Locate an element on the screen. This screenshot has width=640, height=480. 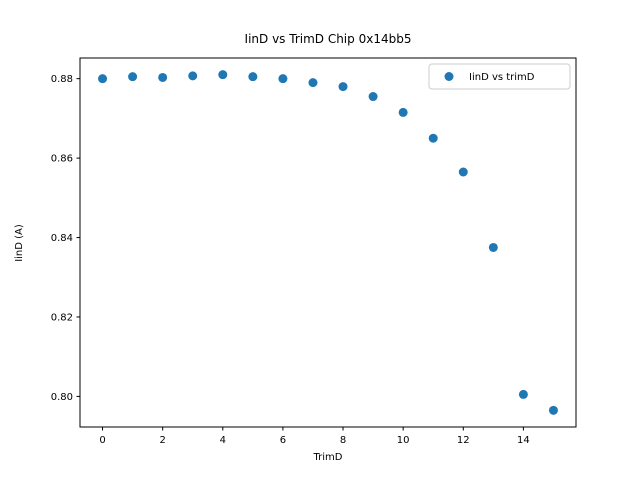
y-tick-label: 0.82 is located at coordinates (62, 317).